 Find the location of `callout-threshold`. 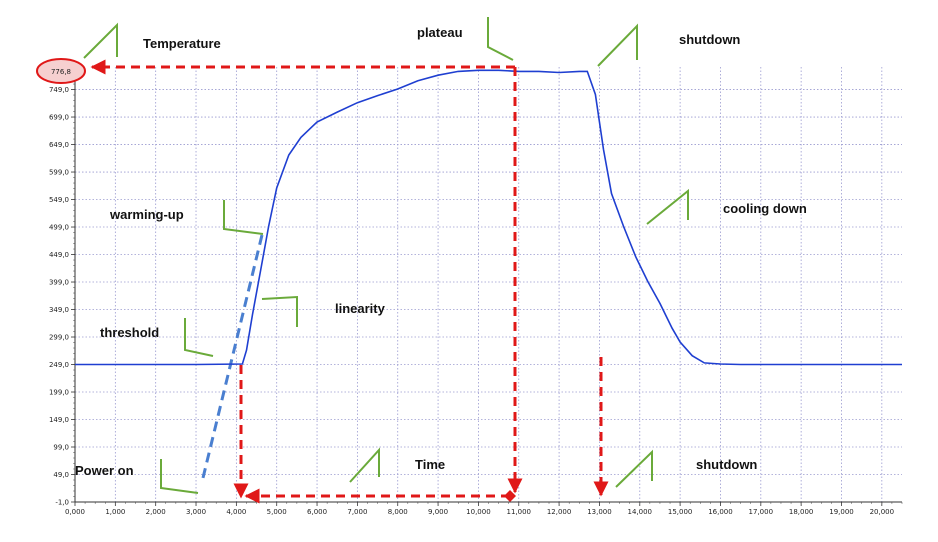

callout-threshold is located at coordinates (199, 337).